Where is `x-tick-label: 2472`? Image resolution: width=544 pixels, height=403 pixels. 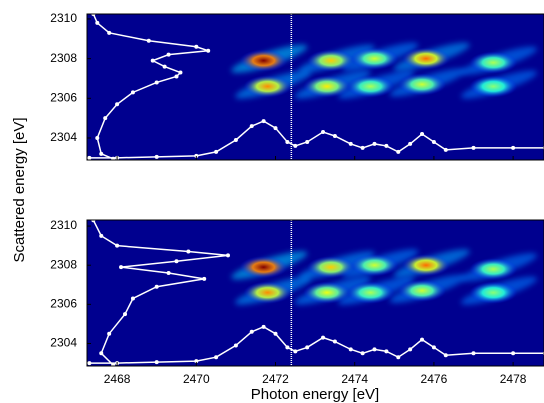
x-tick-label: 2472 is located at coordinates (275, 379).